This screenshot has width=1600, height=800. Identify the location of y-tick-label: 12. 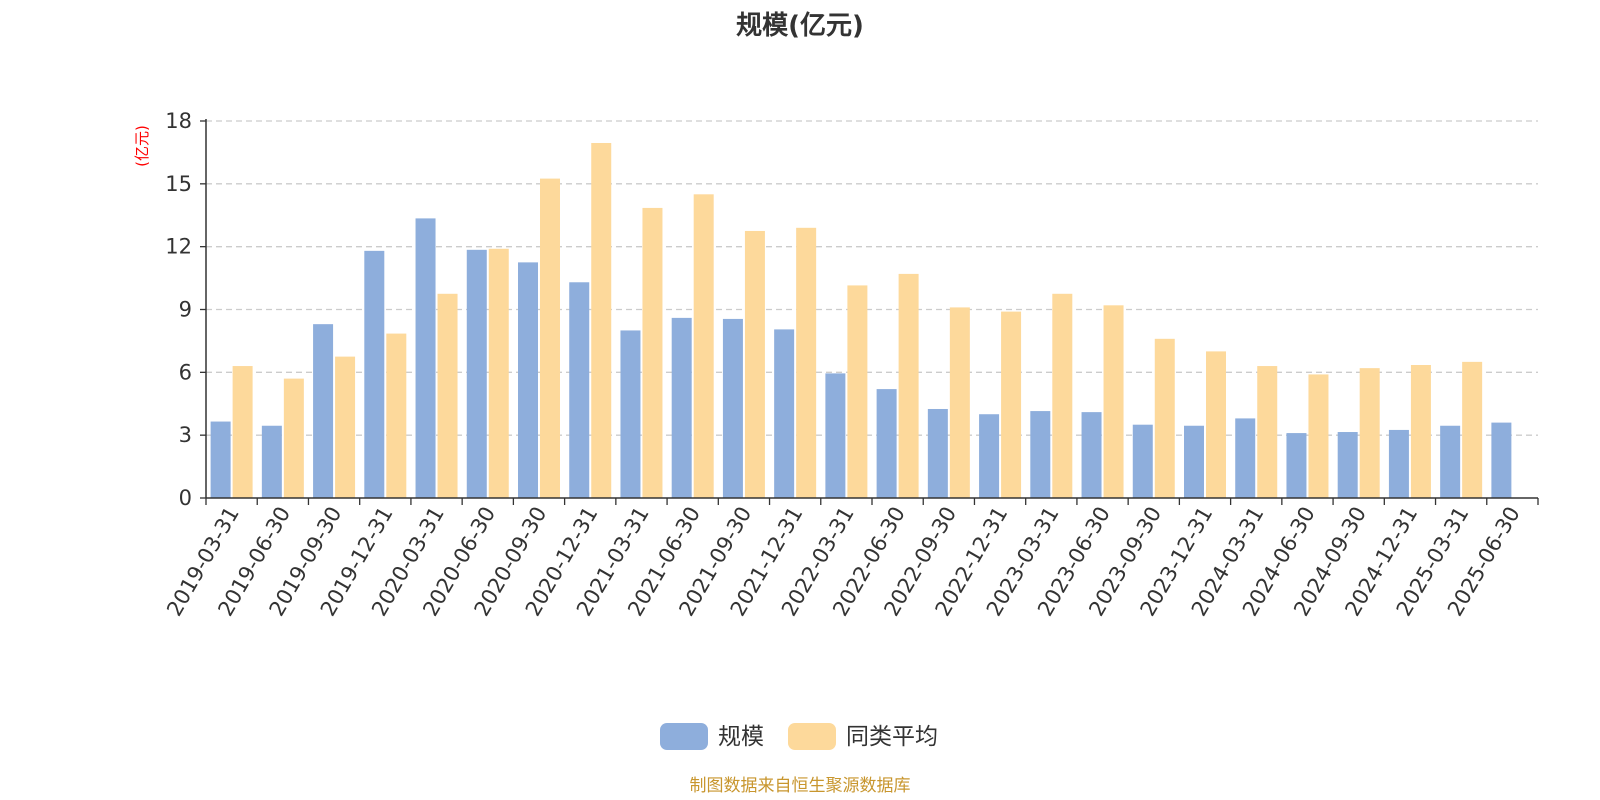
(178, 247).